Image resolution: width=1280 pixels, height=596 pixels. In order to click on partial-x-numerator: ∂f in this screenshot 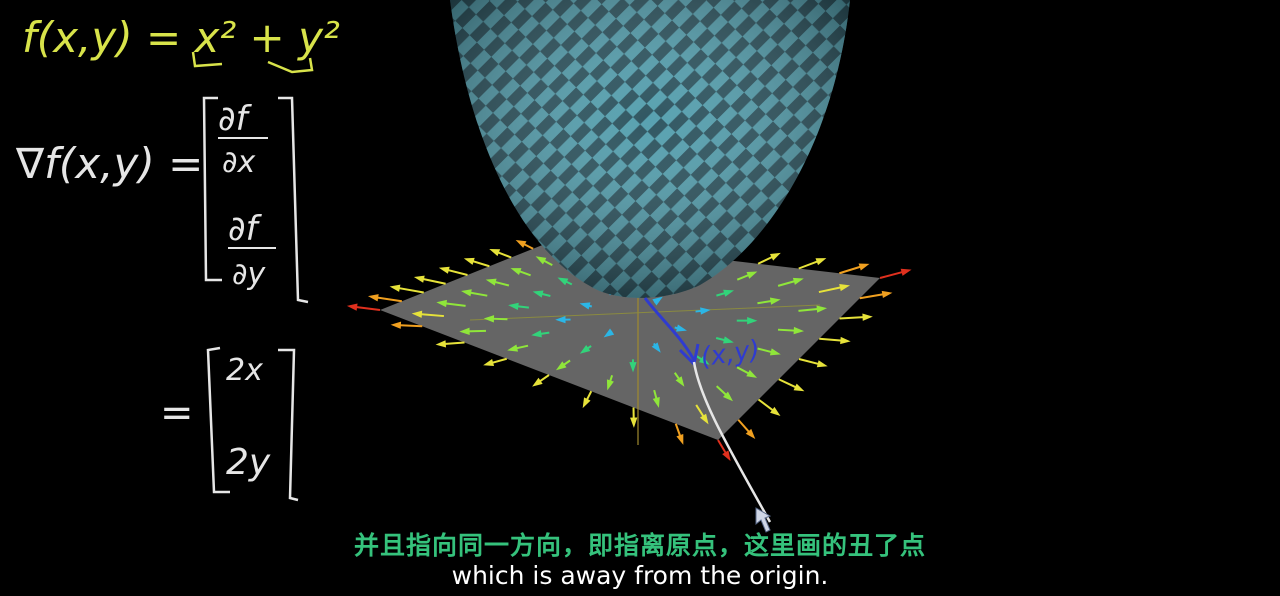, I will do `click(235, 119)`.